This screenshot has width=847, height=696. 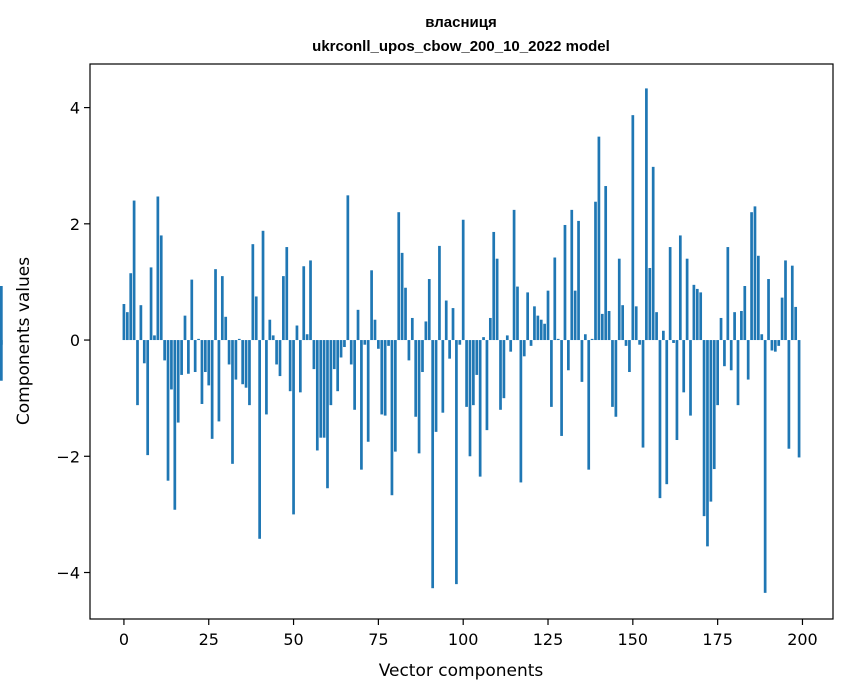 What do you see at coordinates (463, 639) in the screenshot?
I see `x-tick-label: 100` at bounding box center [463, 639].